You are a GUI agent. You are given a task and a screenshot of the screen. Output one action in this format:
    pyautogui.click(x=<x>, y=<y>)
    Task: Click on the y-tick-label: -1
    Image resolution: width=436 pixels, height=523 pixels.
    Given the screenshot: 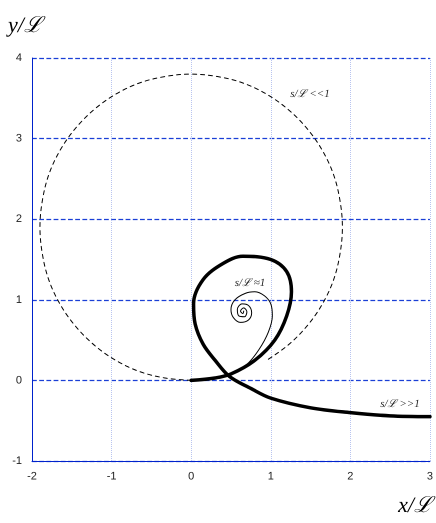 What is the action you would take?
    pyautogui.click(x=17, y=461)
    